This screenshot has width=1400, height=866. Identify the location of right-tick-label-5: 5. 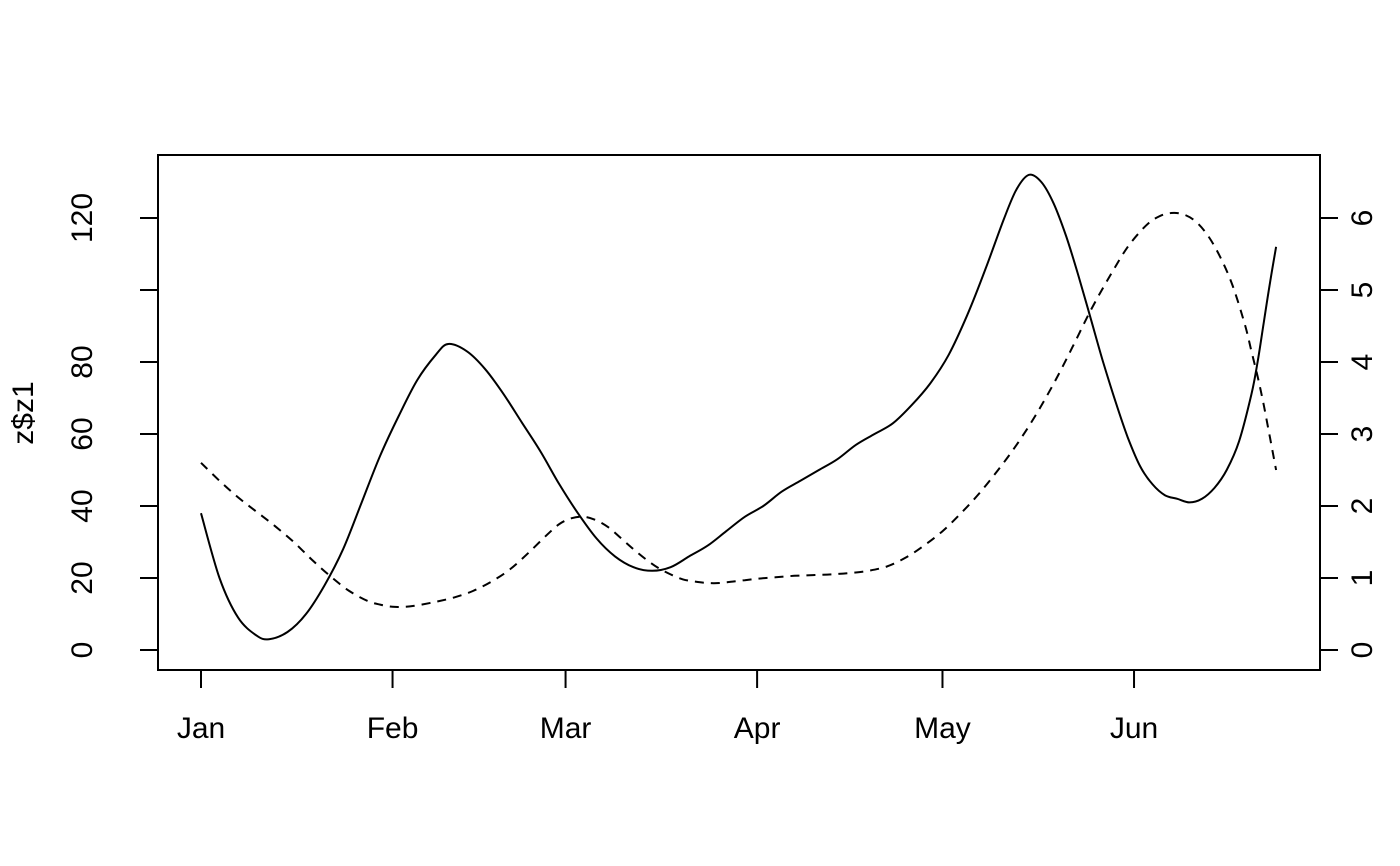
(1362, 290).